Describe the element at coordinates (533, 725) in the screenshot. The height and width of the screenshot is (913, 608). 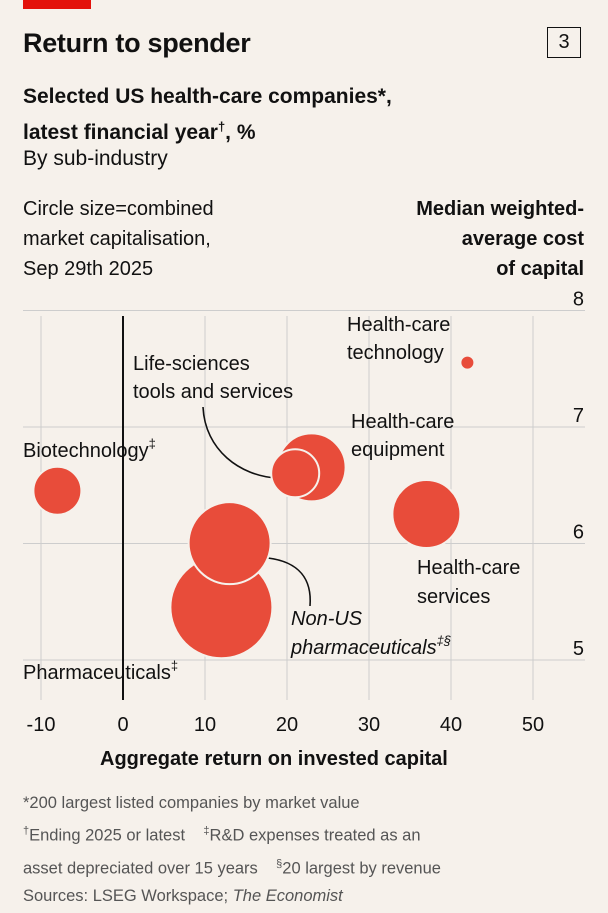
I see `x-tick-label: 50` at that location.